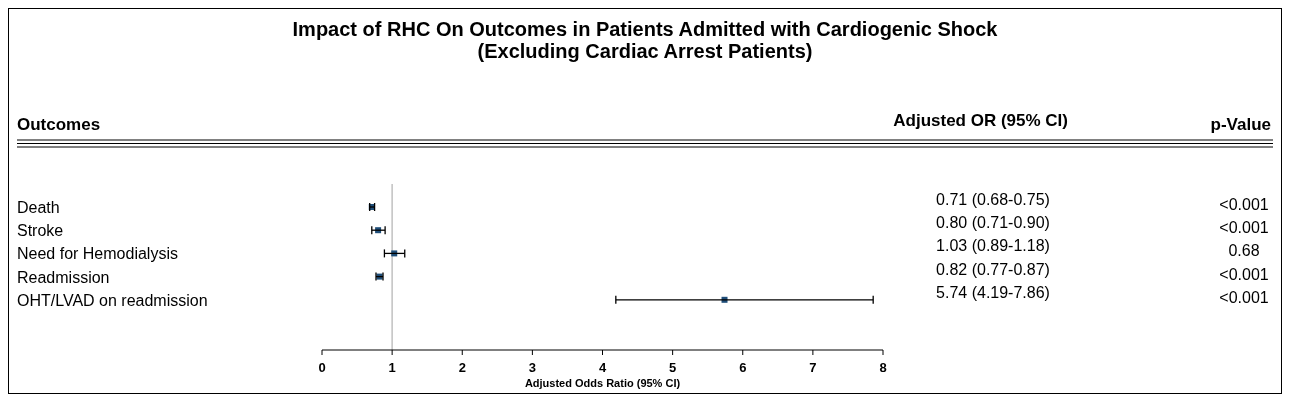  Describe the element at coordinates (602, 367) in the screenshot. I see `x-tick-label: 4` at that location.